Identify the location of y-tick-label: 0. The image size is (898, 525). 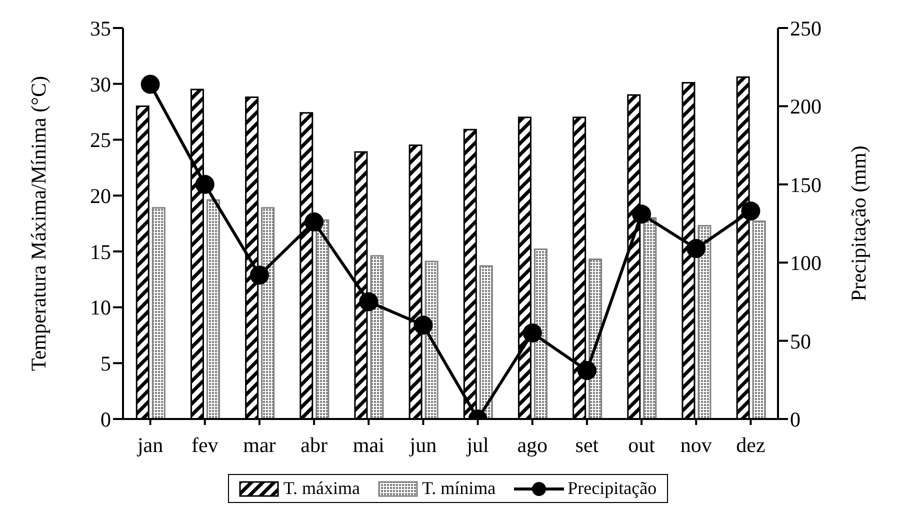
(105, 419).